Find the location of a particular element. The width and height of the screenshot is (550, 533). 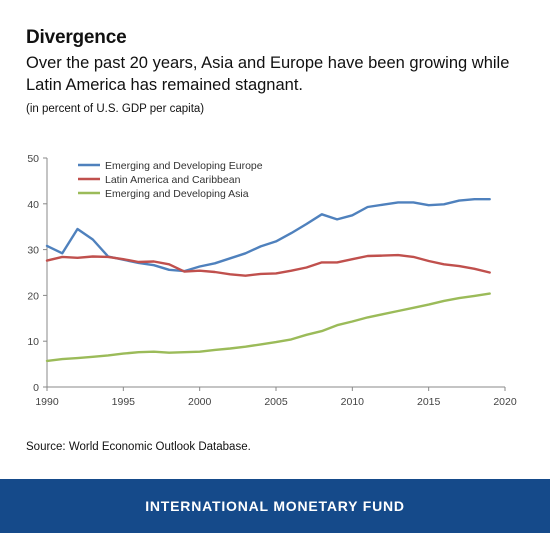

legend-label: Emerging and Developing Europe is located at coordinates (184, 166).